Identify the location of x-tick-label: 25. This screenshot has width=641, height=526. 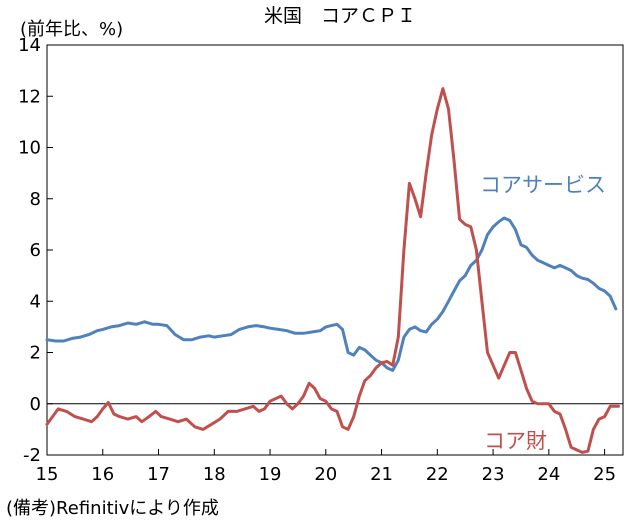
(604, 474).